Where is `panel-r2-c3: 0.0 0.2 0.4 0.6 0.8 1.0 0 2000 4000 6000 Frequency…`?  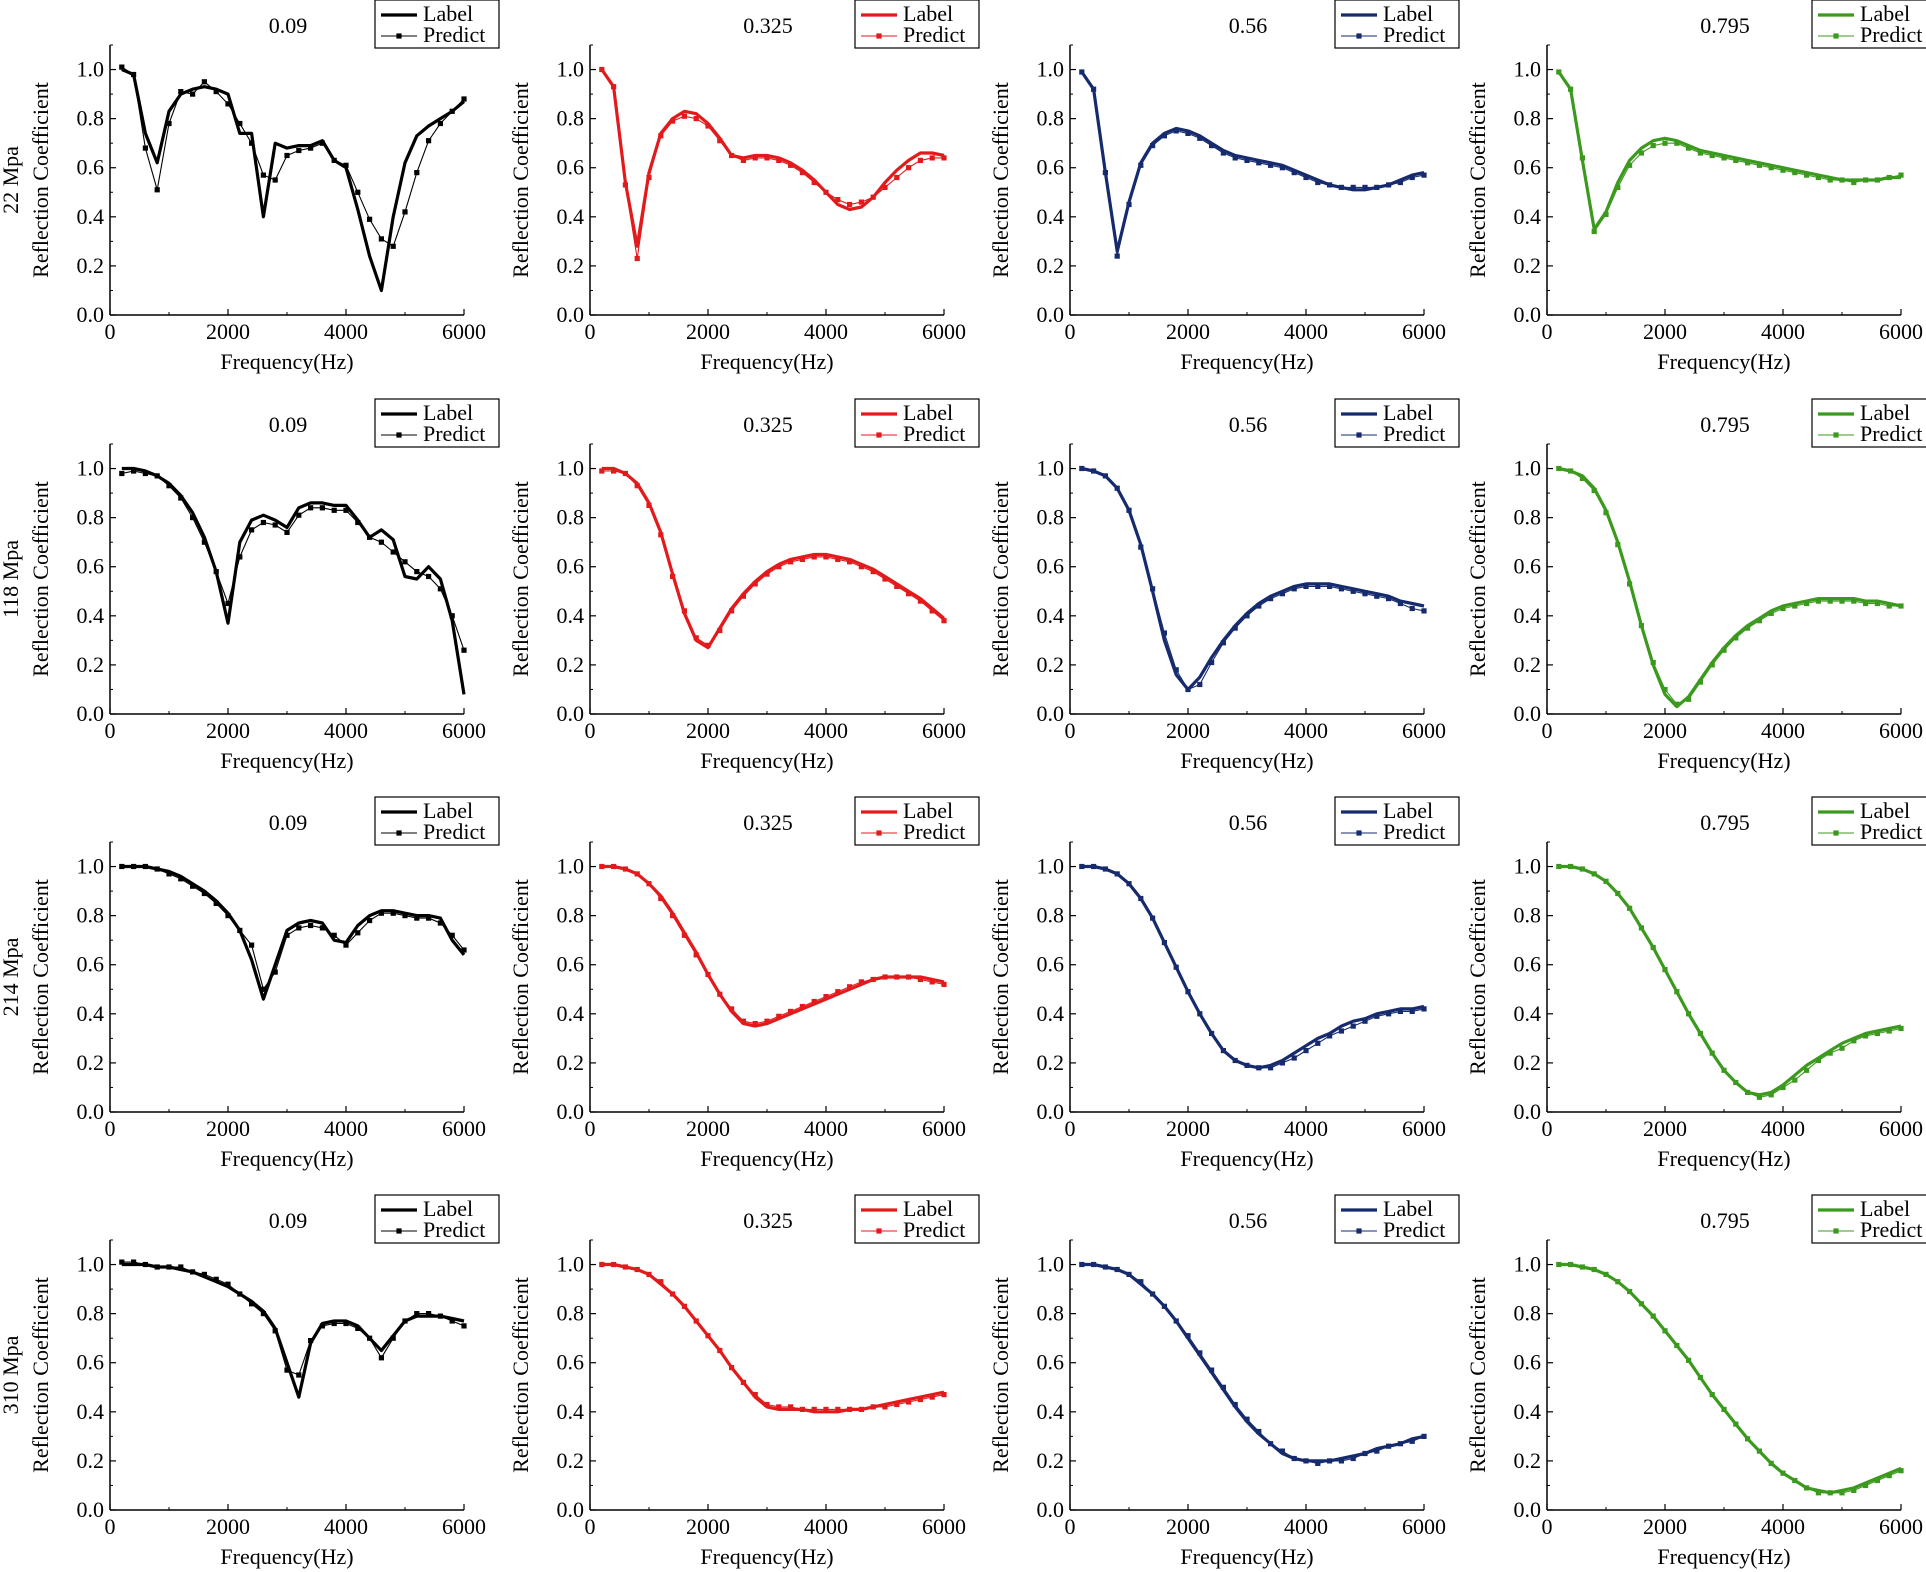 panel-r2-c3: 0.0 0.2 0.4 0.6 0.8 1.0 0 2000 4000 6000 Frequency… is located at coordinates (1224, 585).